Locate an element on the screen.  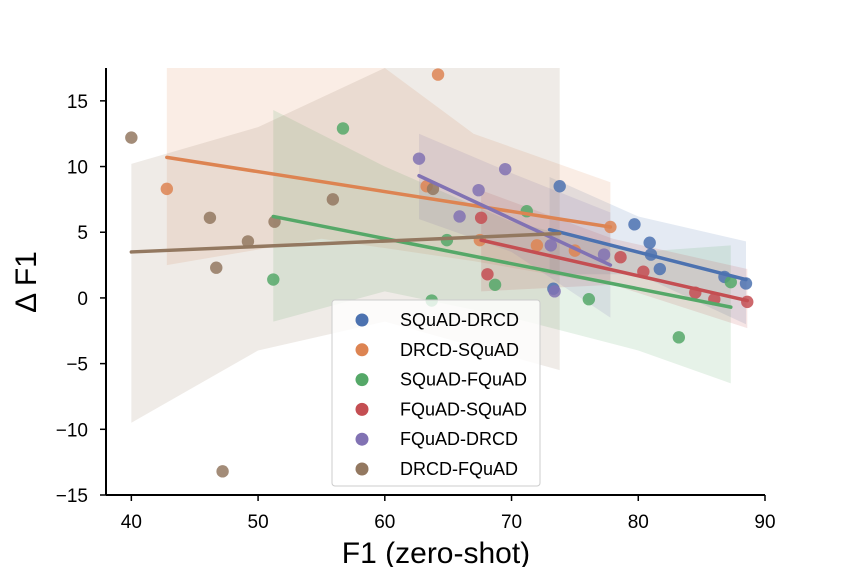
y-tick-label: 10 is located at coordinates (77, 168).